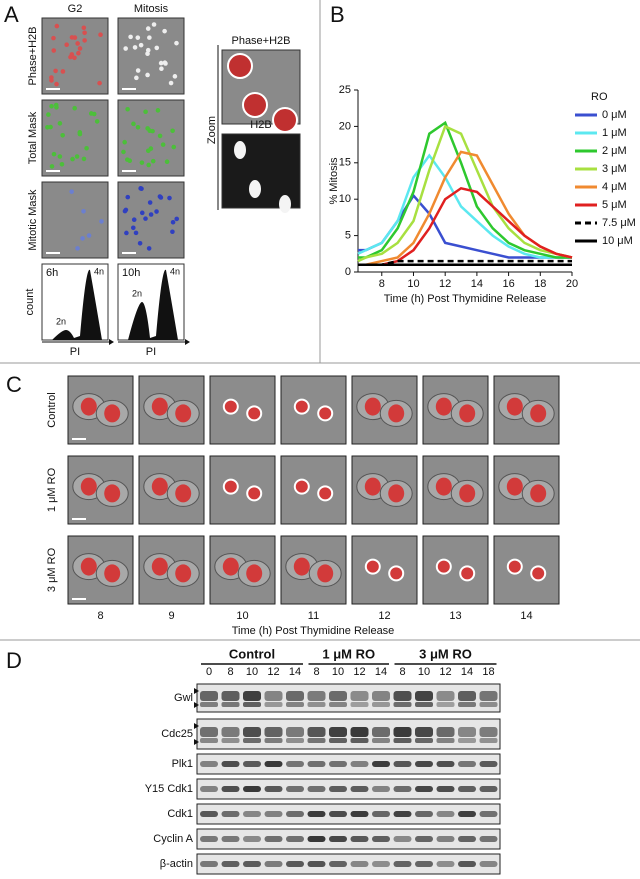 The height and width of the screenshot is (879, 640). I want to click on lane-label: 8, so click(402, 672).